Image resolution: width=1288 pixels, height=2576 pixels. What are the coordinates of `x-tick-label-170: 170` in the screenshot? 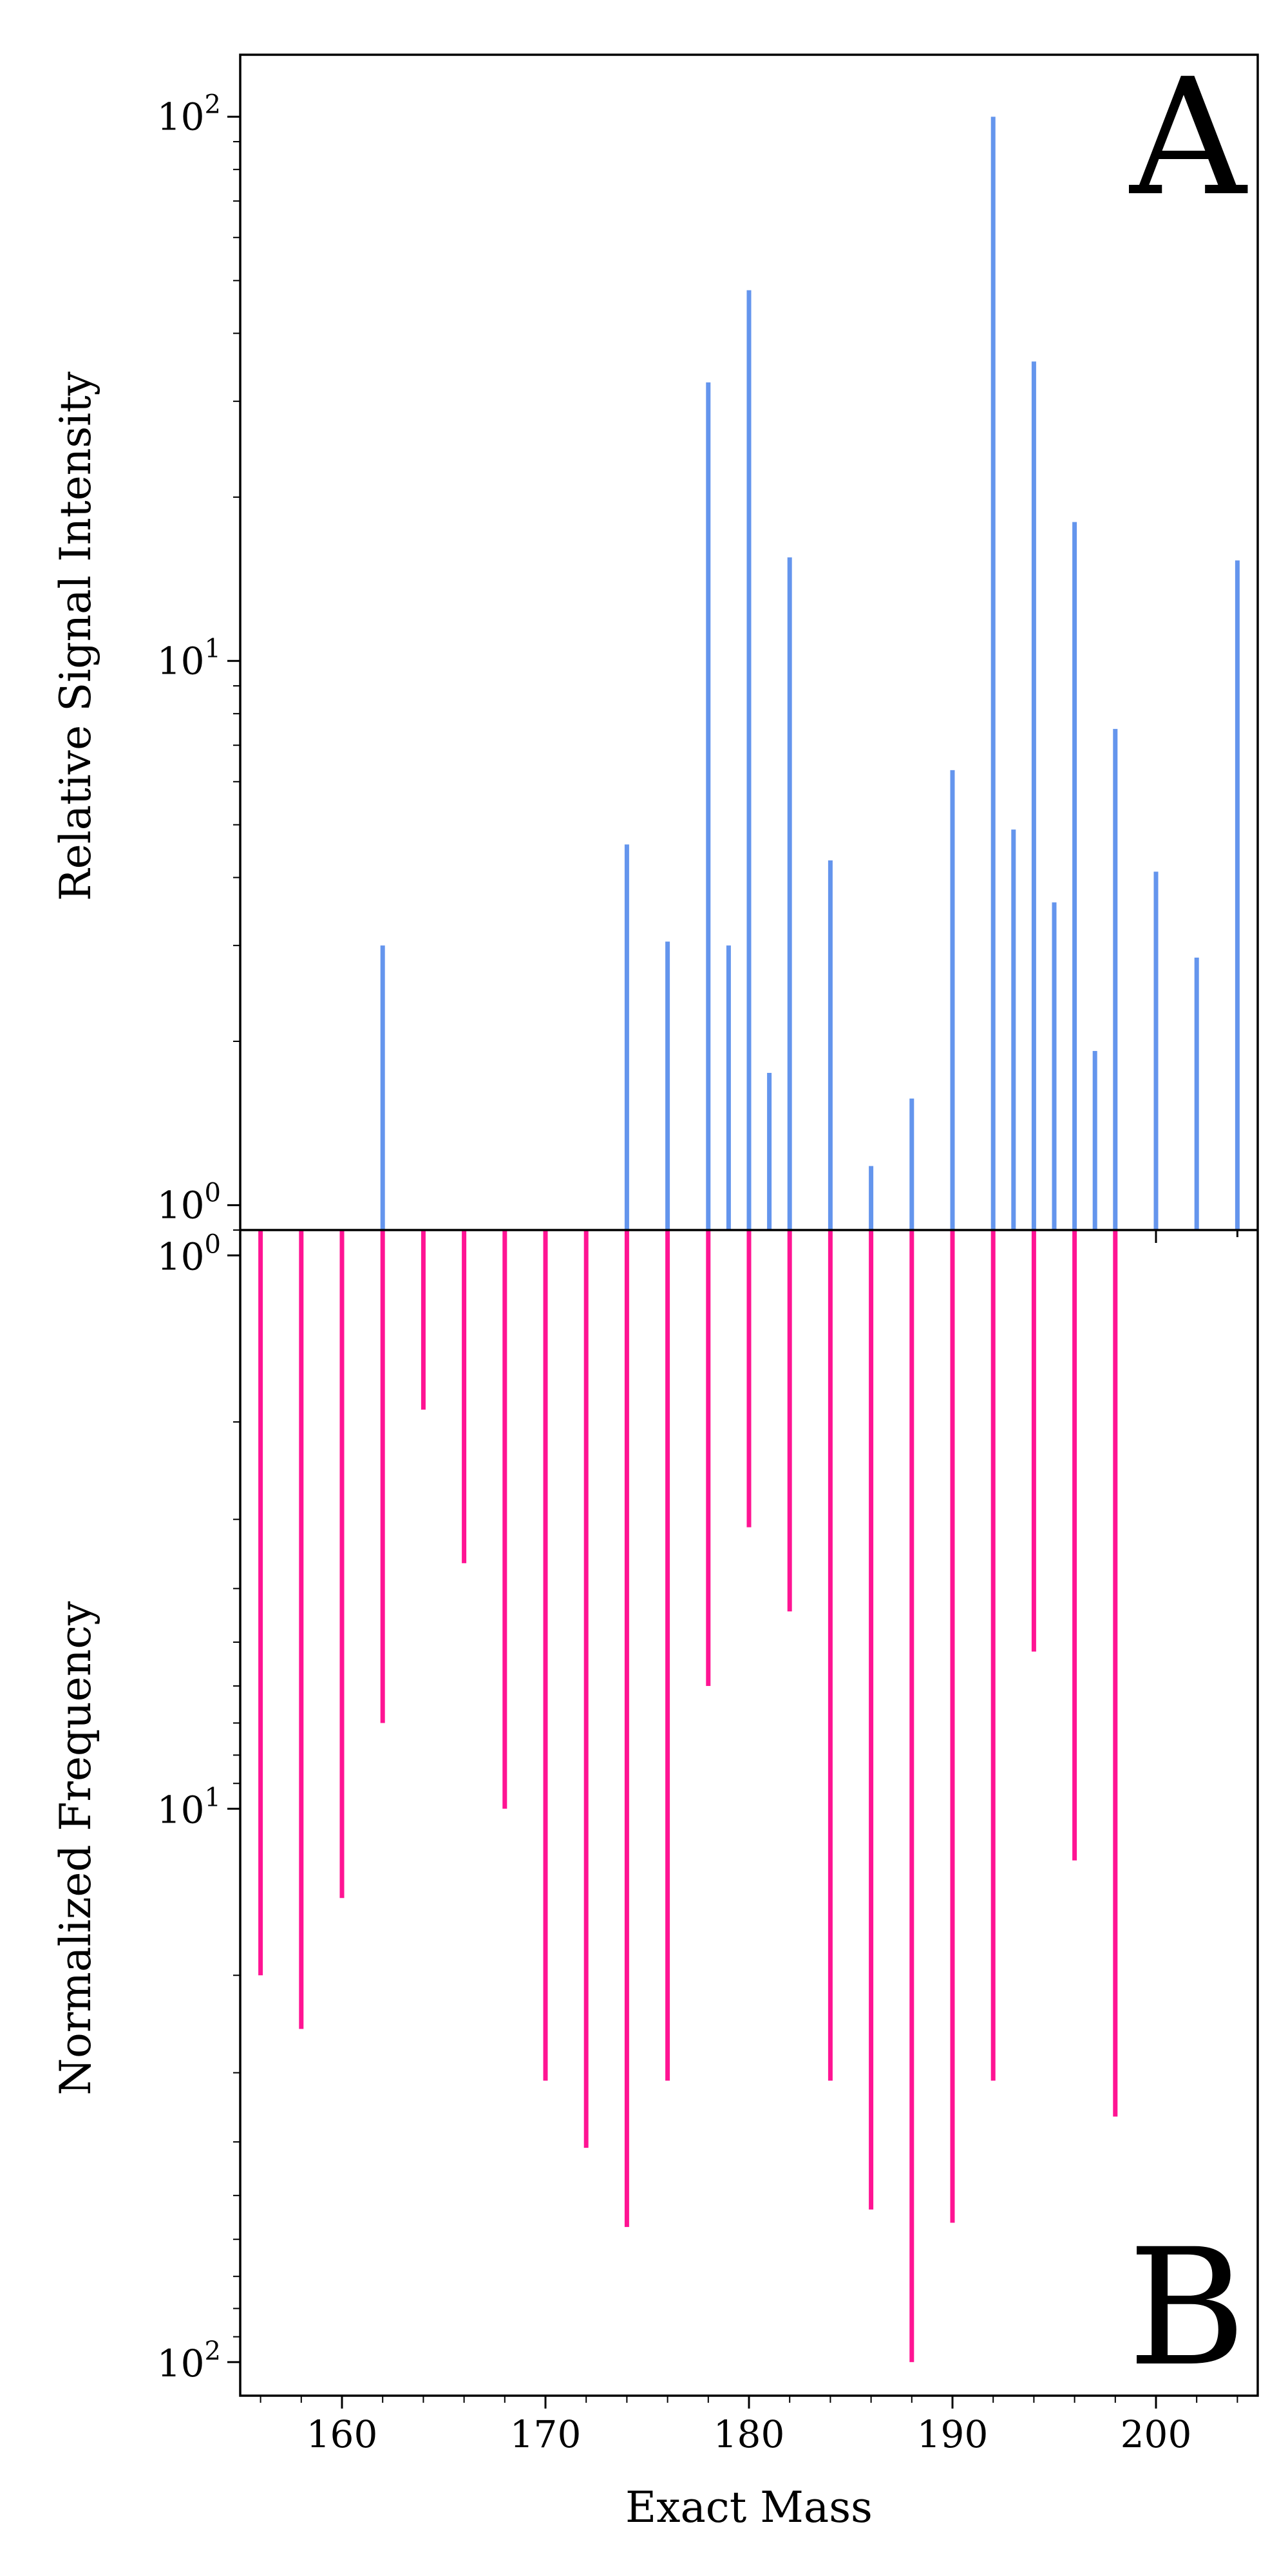 It's located at (546, 2434).